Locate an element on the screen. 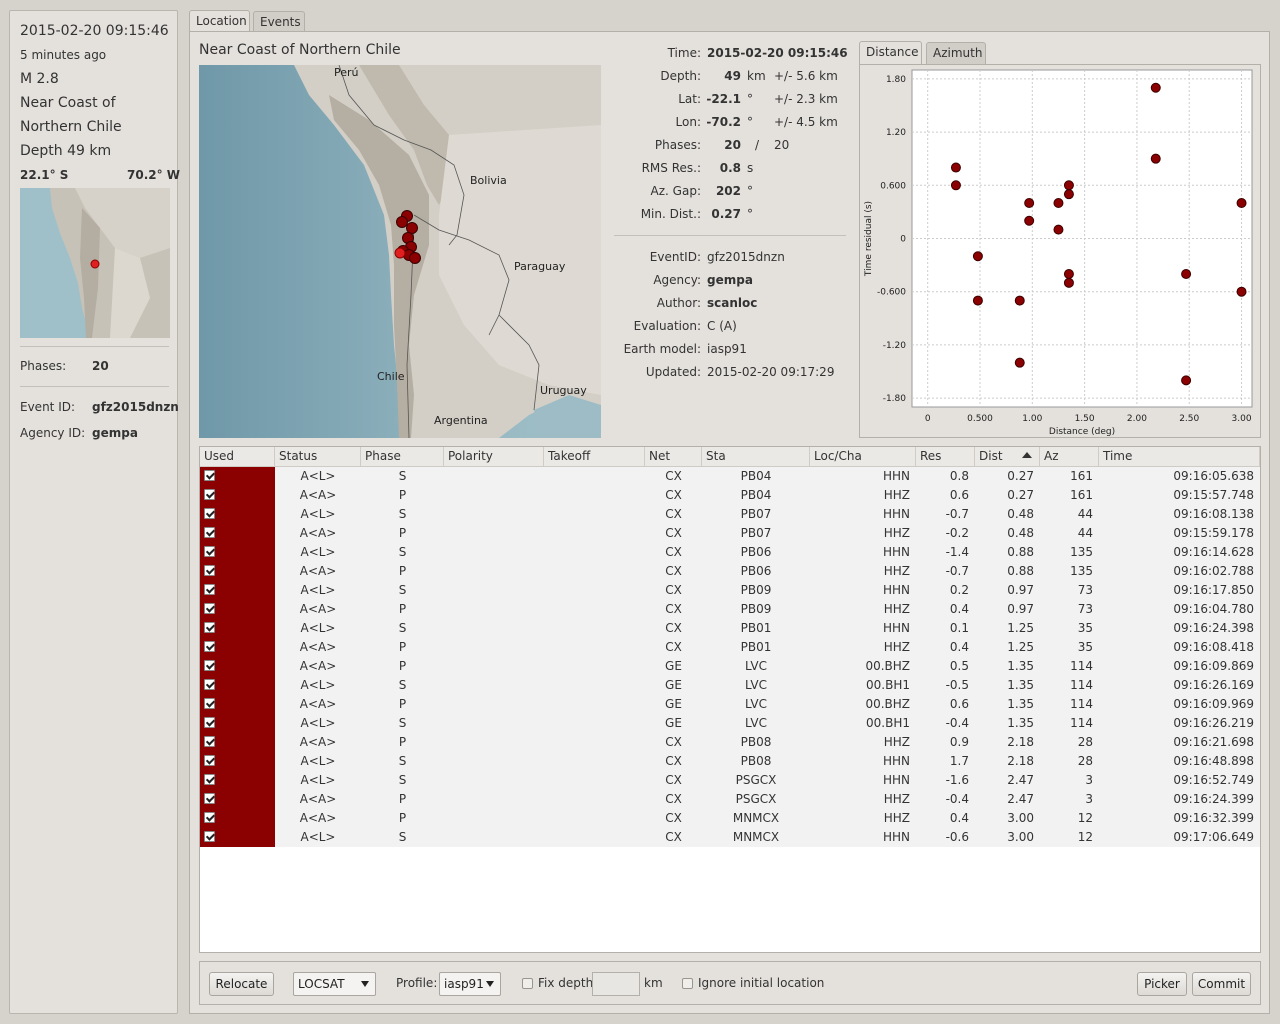 This screenshot has width=1280, height=1024. profile-select: iasp91 is located at coordinates (470, 984).